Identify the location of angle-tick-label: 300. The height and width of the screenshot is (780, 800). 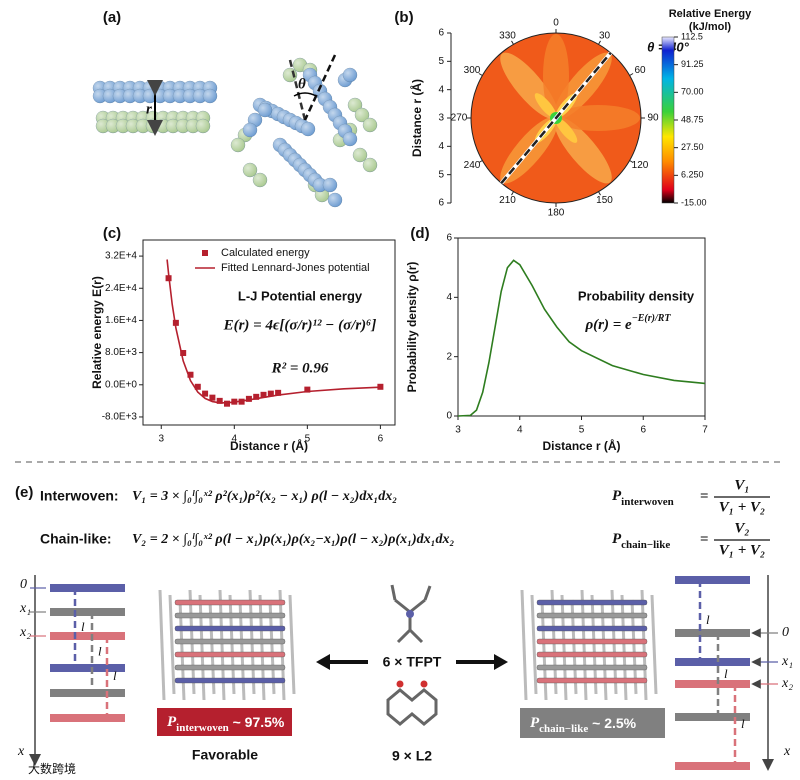
(472, 70).